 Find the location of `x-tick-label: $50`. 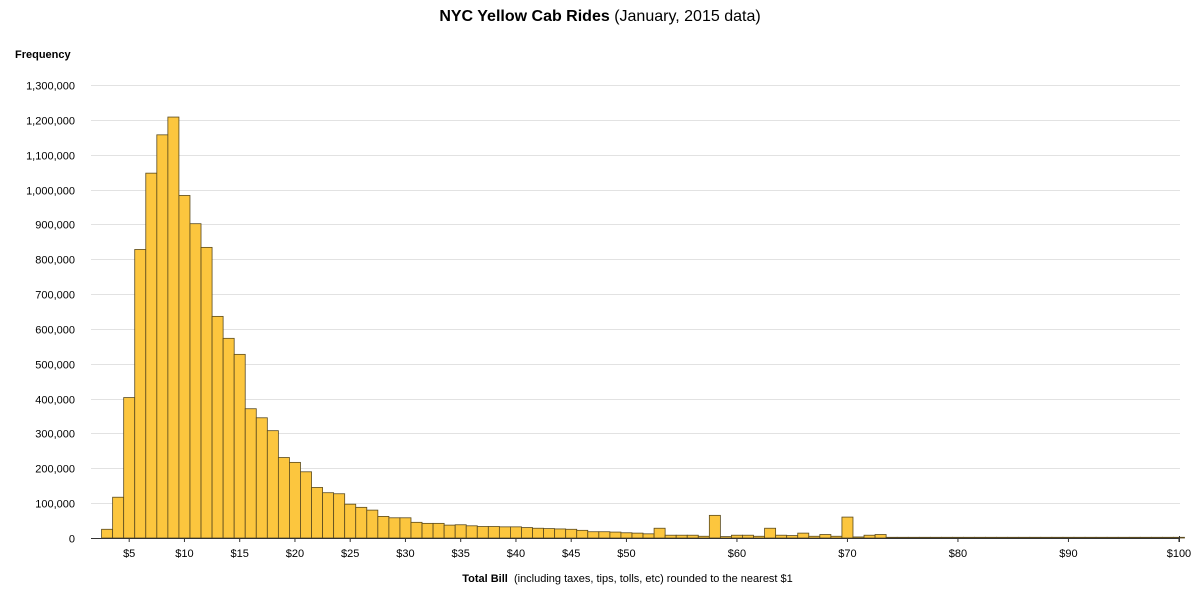

x-tick-label: $50 is located at coordinates (626, 554).